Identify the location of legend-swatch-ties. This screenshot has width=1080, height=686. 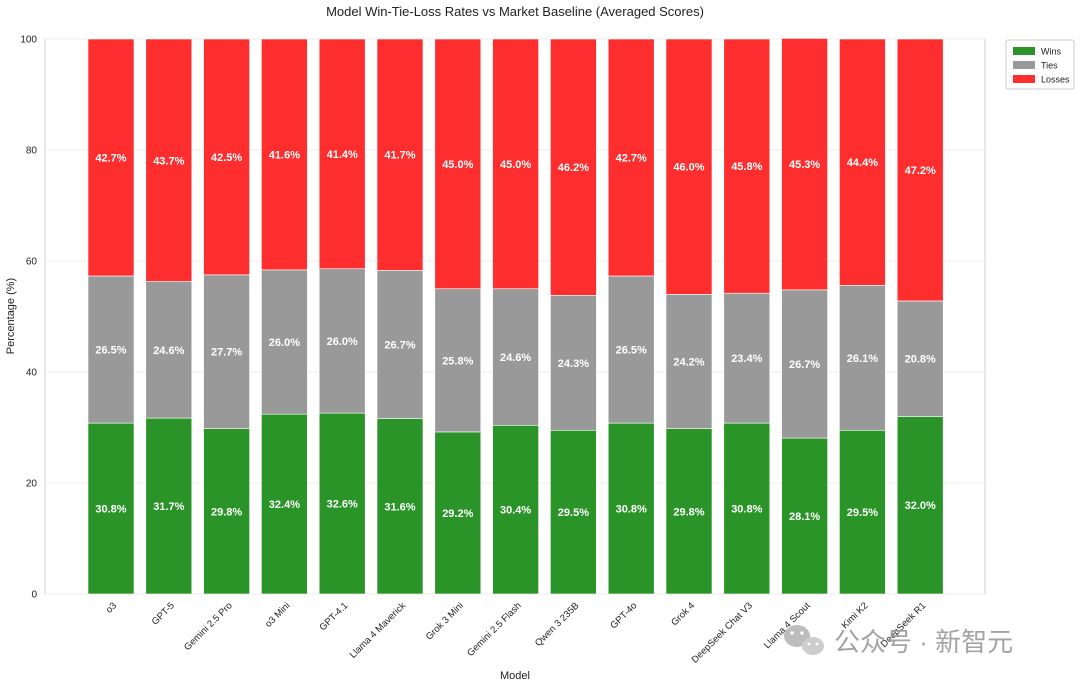
(1024, 65).